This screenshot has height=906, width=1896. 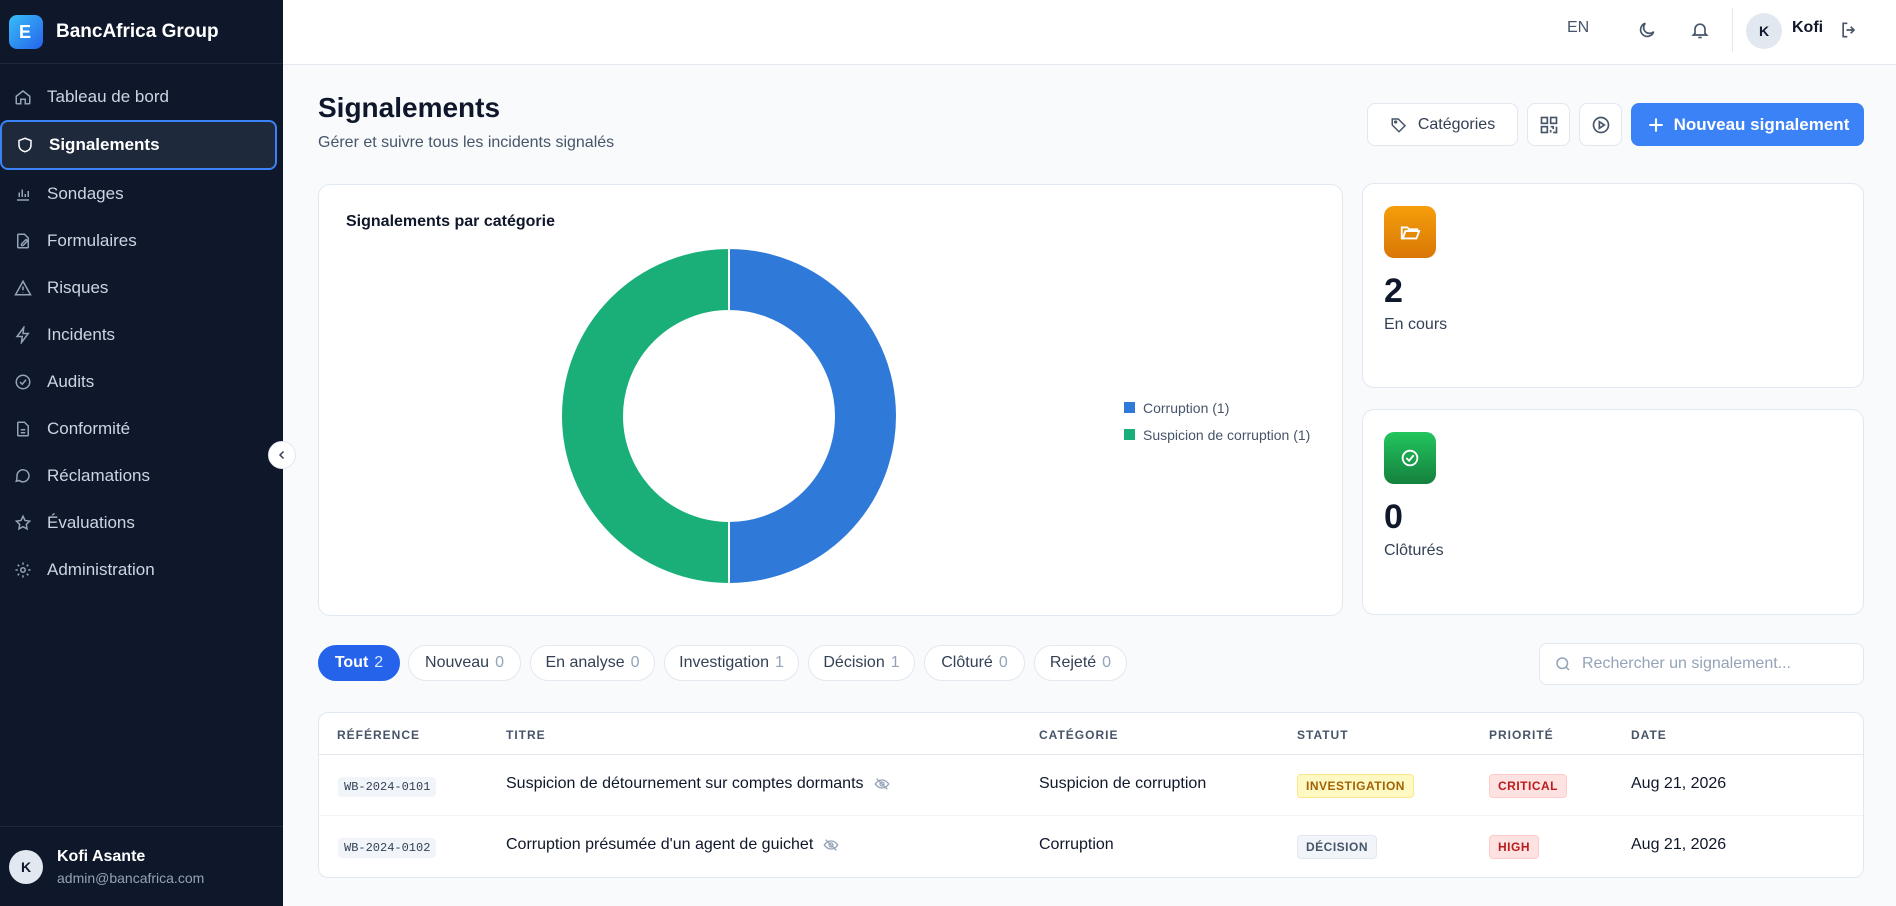 I want to click on filter-chip-rejete: Rejeté 0, so click(x=1080, y=663).